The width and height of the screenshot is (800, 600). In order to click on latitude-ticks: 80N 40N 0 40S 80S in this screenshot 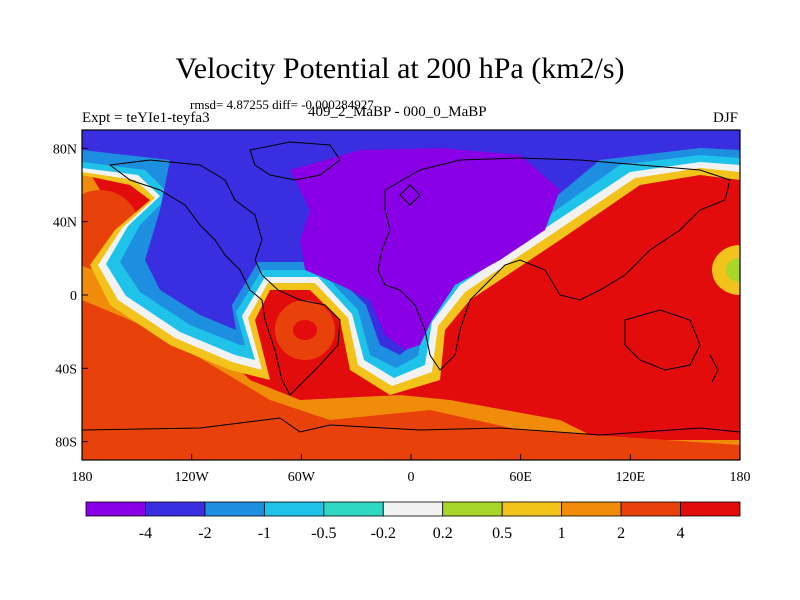, I will do `click(70, 296)`.